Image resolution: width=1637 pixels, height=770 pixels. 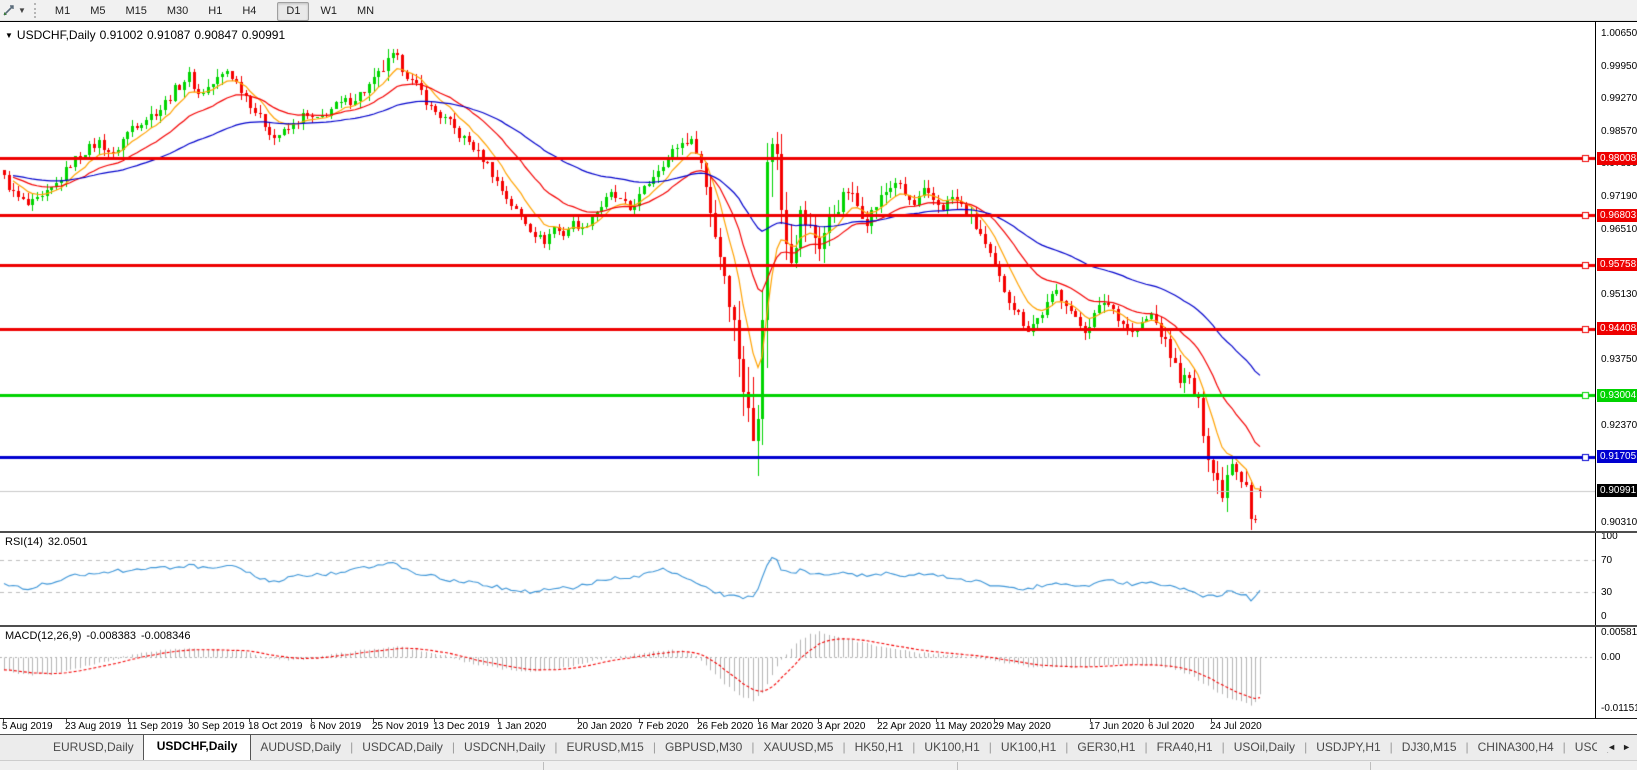 I want to click on macd-splitter, so click(x=818, y=626).